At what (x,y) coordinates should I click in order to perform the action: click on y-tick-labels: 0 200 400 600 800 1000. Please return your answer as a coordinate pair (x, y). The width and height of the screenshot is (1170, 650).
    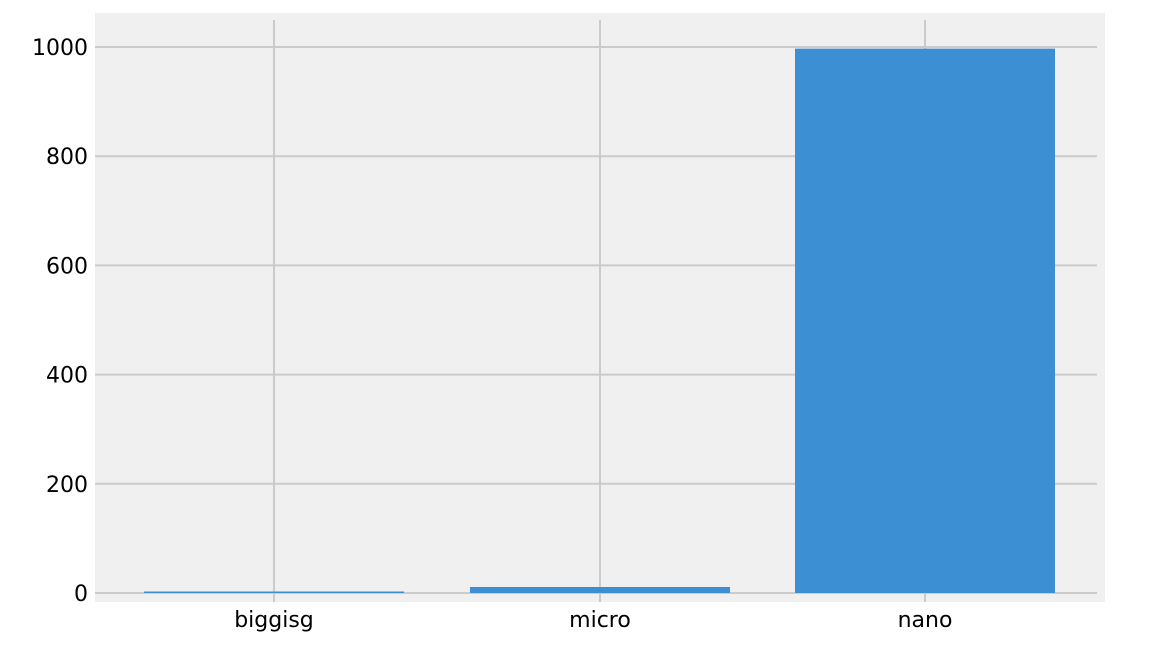
    Looking at the image, I should click on (60, 321).